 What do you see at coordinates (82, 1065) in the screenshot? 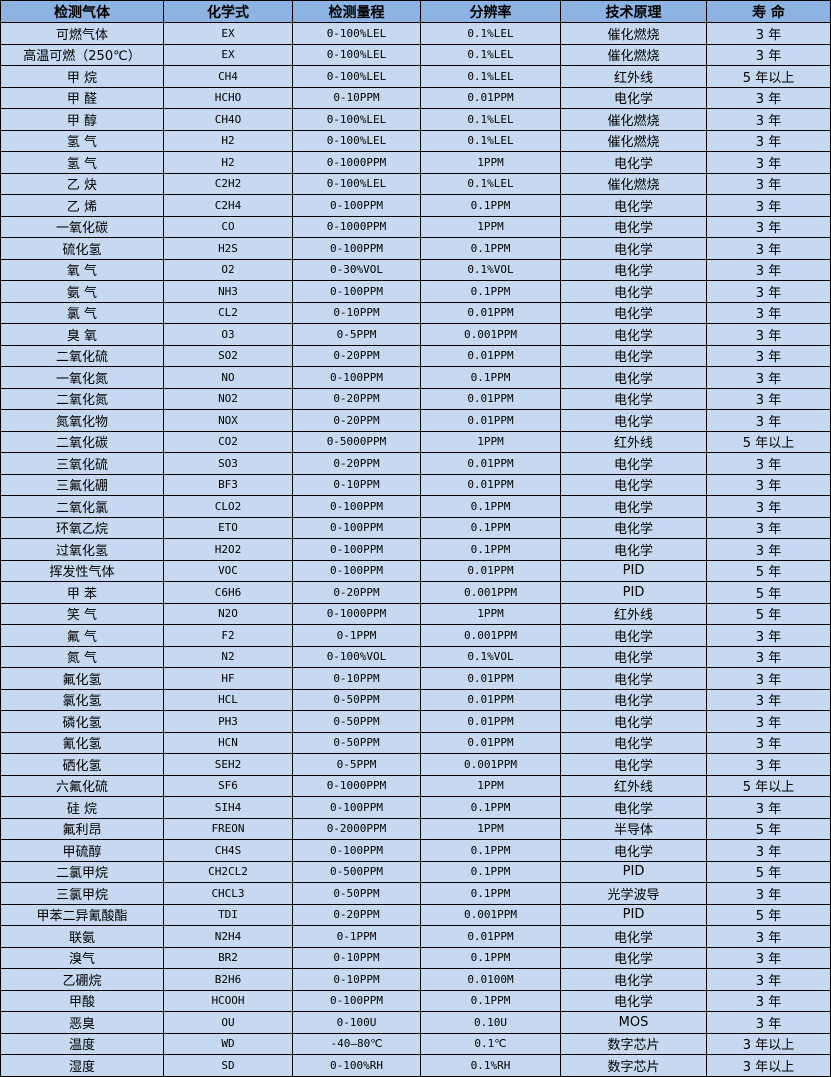
I see `cell-gas: 湿度` at bounding box center [82, 1065].